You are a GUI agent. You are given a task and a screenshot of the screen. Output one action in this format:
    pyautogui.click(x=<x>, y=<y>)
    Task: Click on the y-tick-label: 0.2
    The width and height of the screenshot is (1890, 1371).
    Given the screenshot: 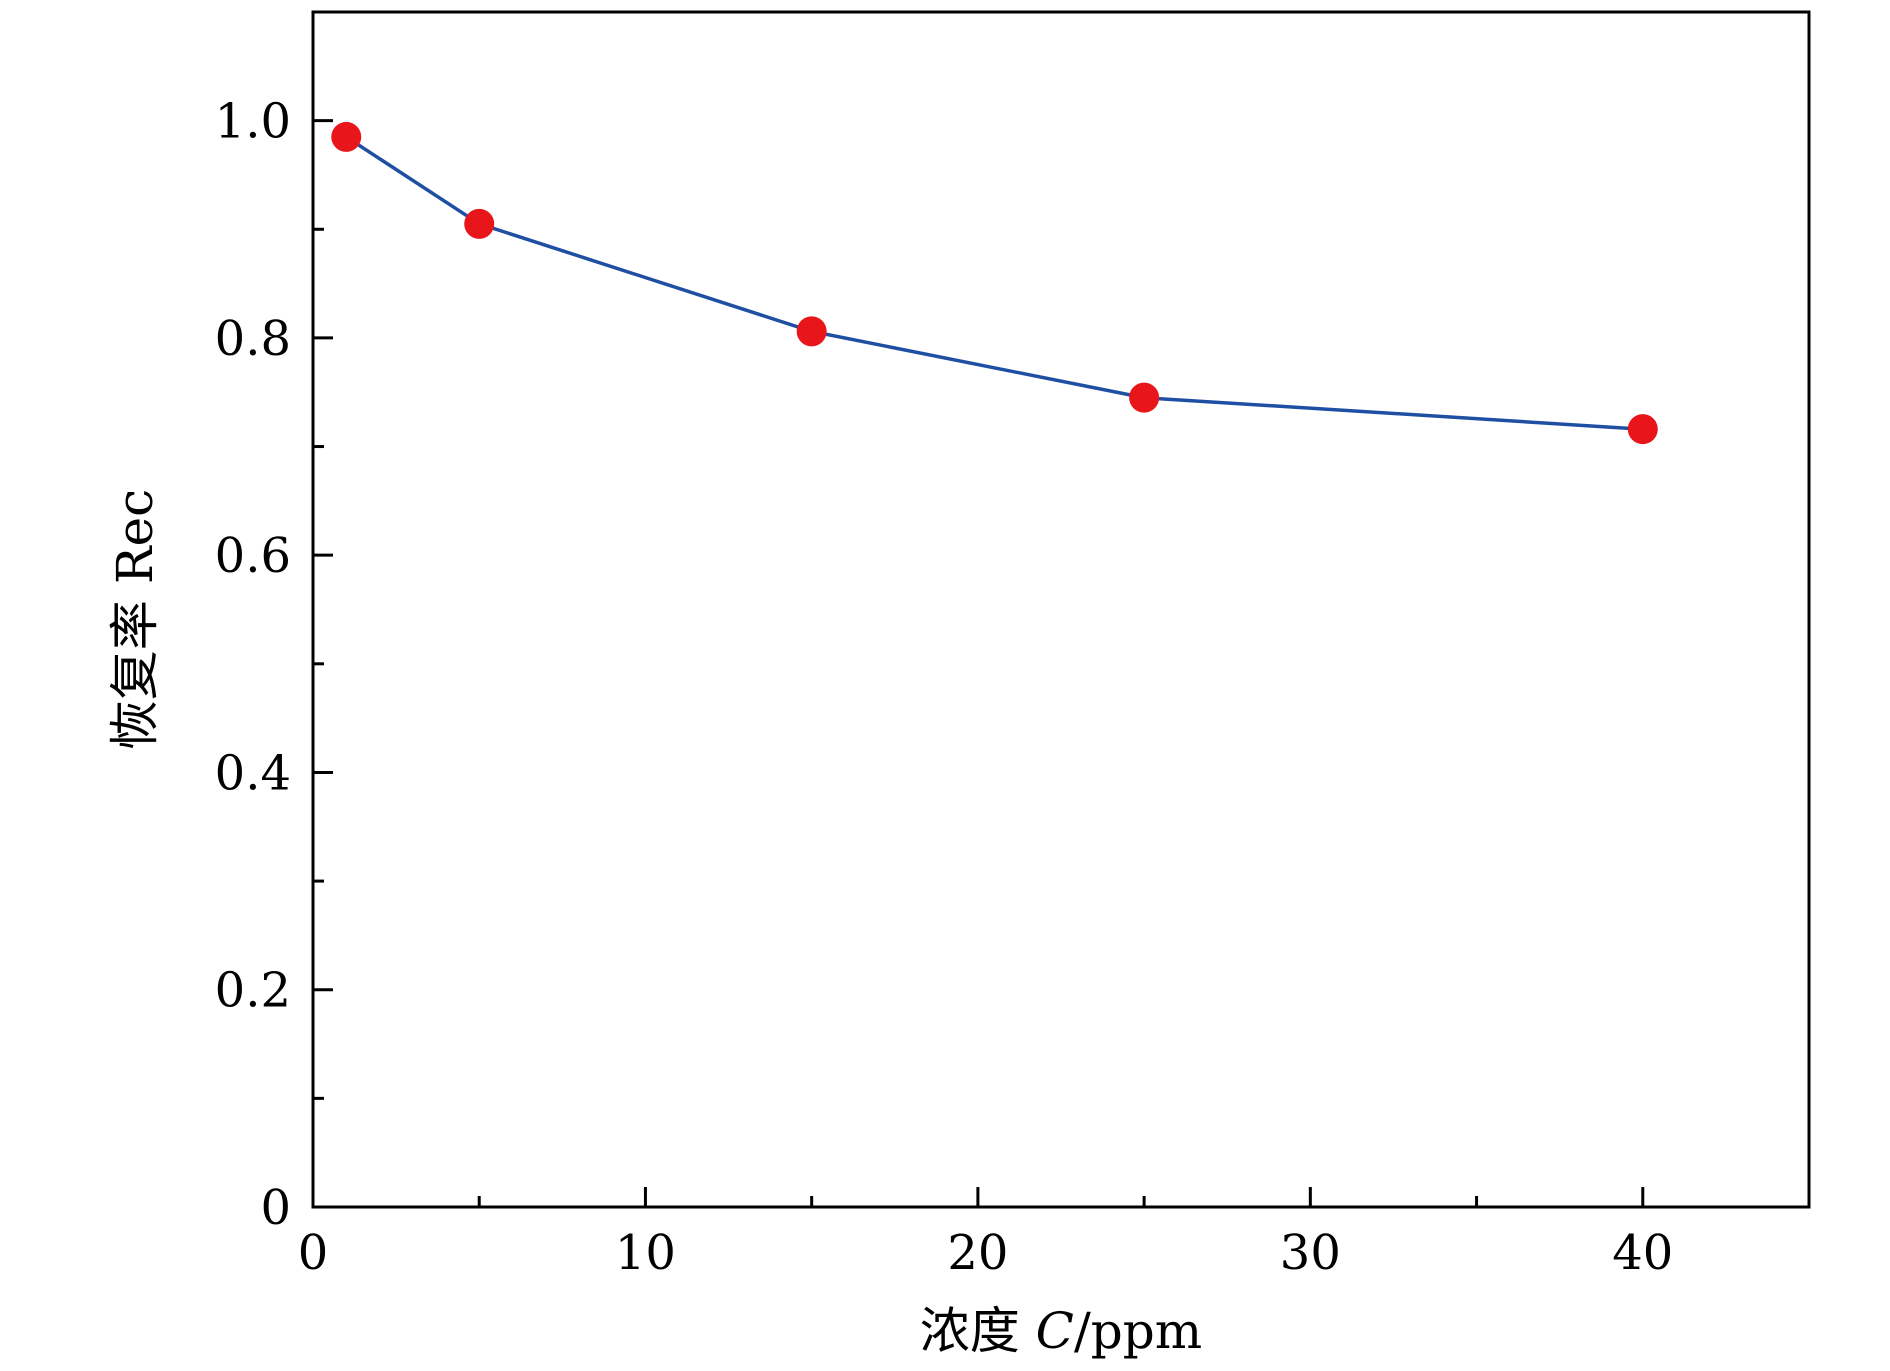 What is the action you would take?
    pyautogui.click(x=253, y=991)
    